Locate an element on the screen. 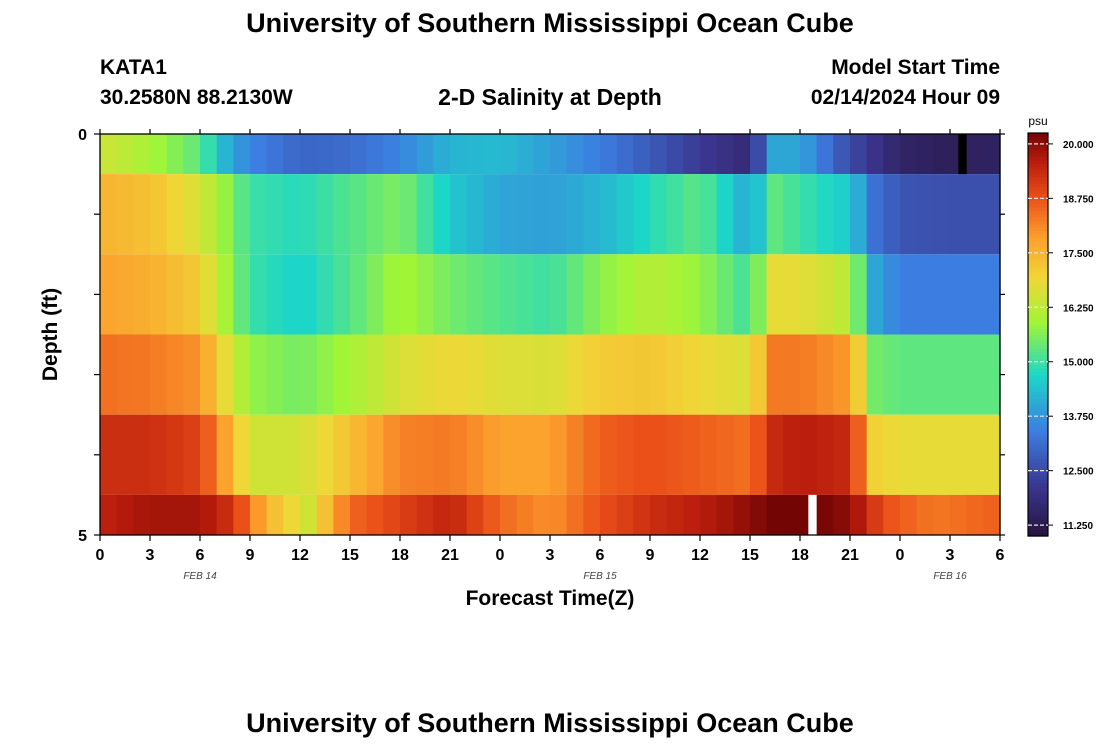 Image resolution: width=1100 pixels, height=750 pixels. colorbar-tick-label: 17.500 is located at coordinates (1078, 254).